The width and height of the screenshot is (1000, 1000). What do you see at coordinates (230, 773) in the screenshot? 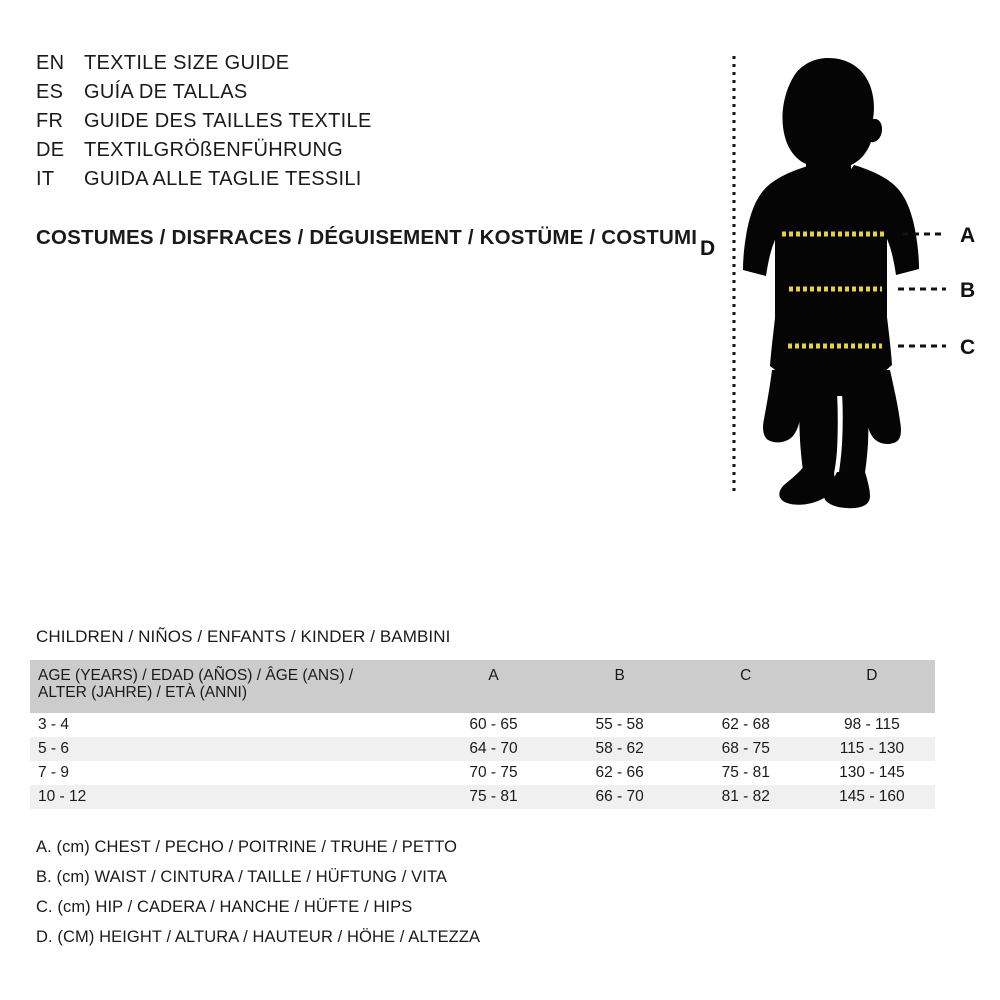
I see `cell-age: 7 - 9` at bounding box center [230, 773].